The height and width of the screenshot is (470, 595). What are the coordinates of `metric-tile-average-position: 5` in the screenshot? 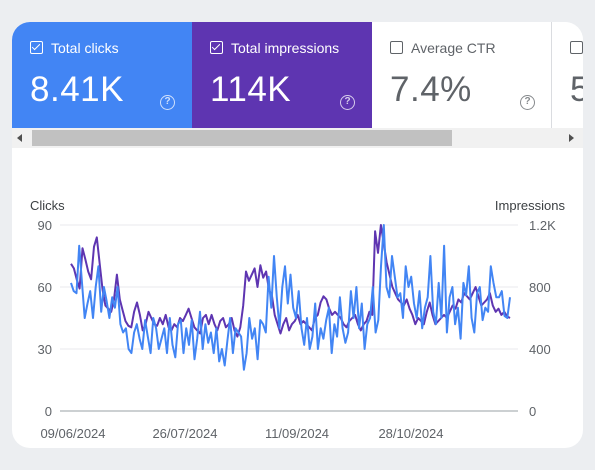 It's located at (567, 75).